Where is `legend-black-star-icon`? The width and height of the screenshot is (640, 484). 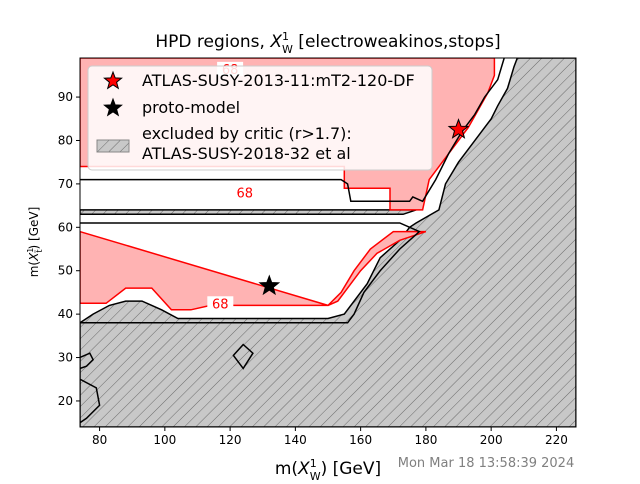 legend-black-star-icon is located at coordinates (113, 107).